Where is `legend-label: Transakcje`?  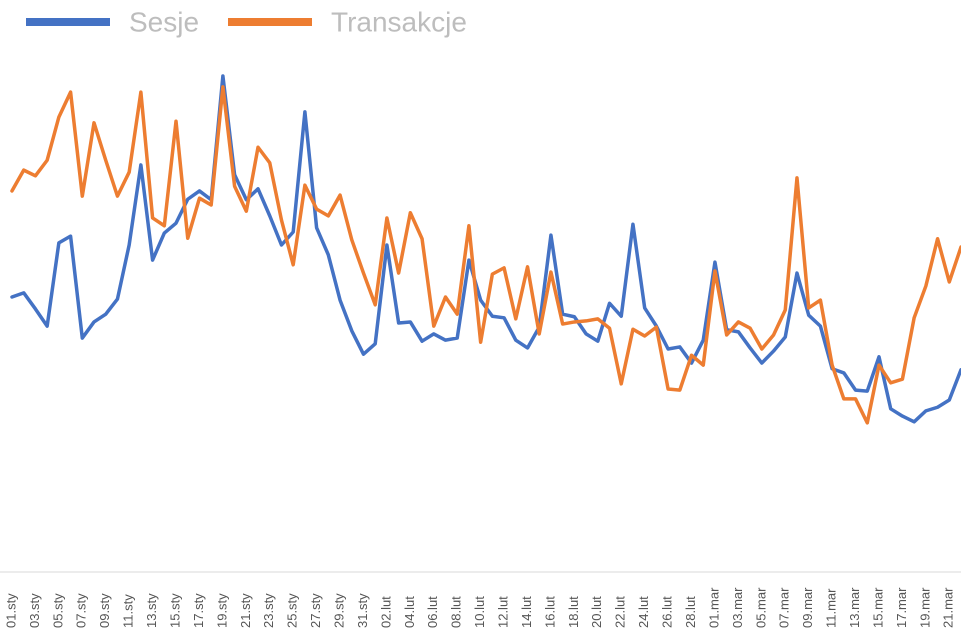 legend-label: Transakcje is located at coordinates (399, 21).